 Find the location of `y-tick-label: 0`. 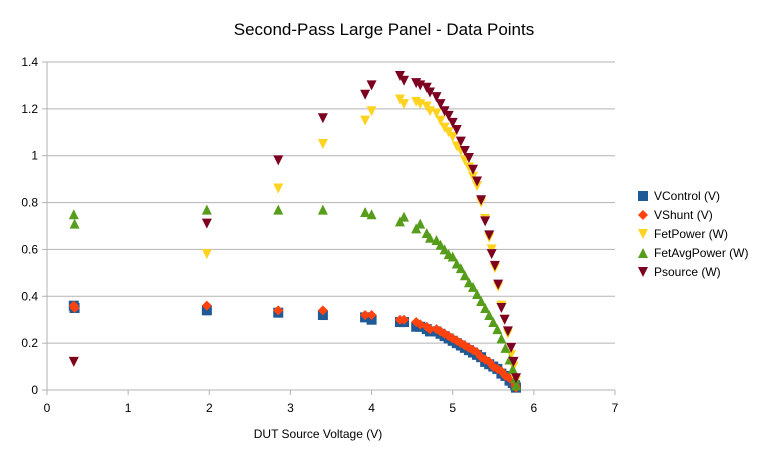

y-tick-label: 0 is located at coordinates (34, 390).